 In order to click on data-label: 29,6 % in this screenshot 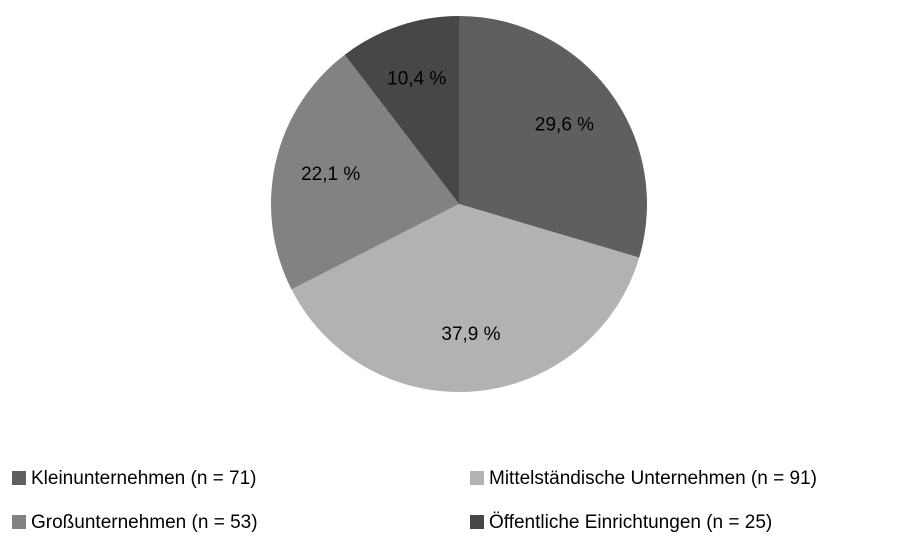, I will do `click(564, 124)`.